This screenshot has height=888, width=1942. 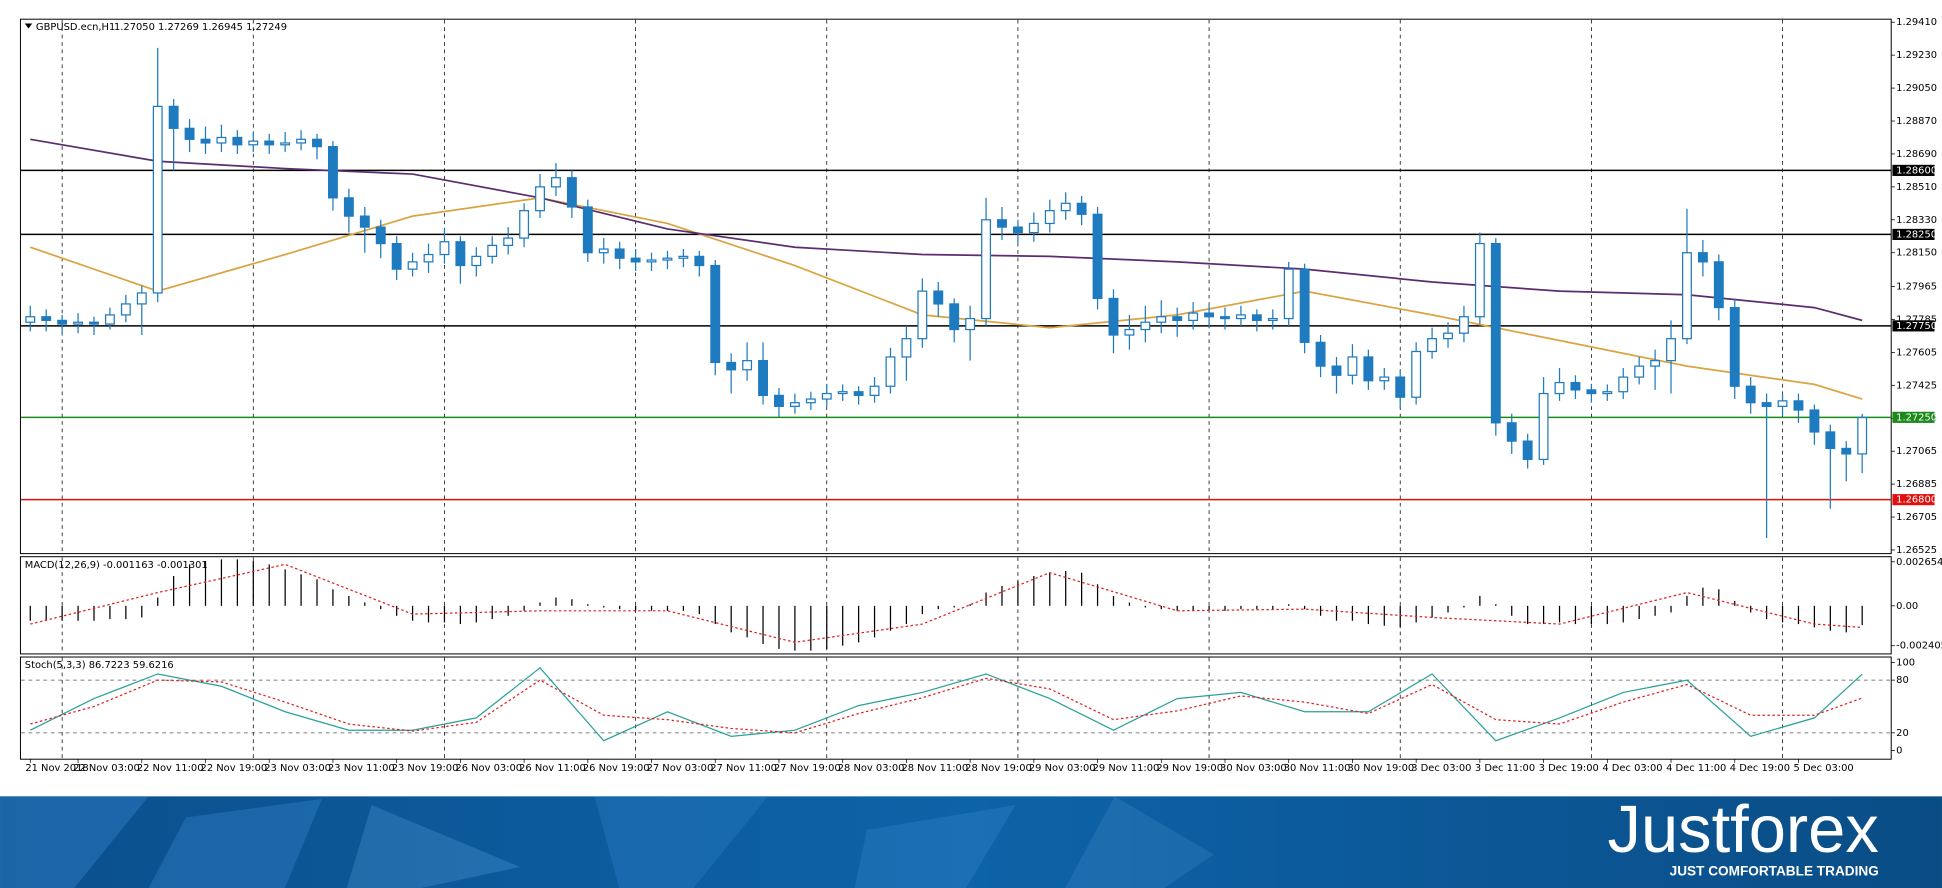 What do you see at coordinates (946, 603) in the screenshot?
I see `macd-signal` at bounding box center [946, 603].